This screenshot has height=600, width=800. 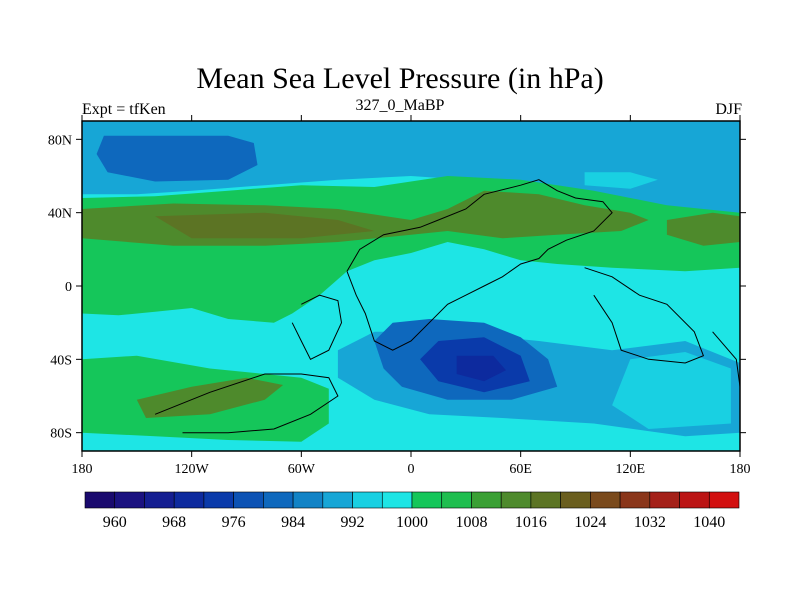 What do you see at coordinates (631, 469) in the screenshot?
I see `x-tick-label: 120E` at bounding box center [631, 469].